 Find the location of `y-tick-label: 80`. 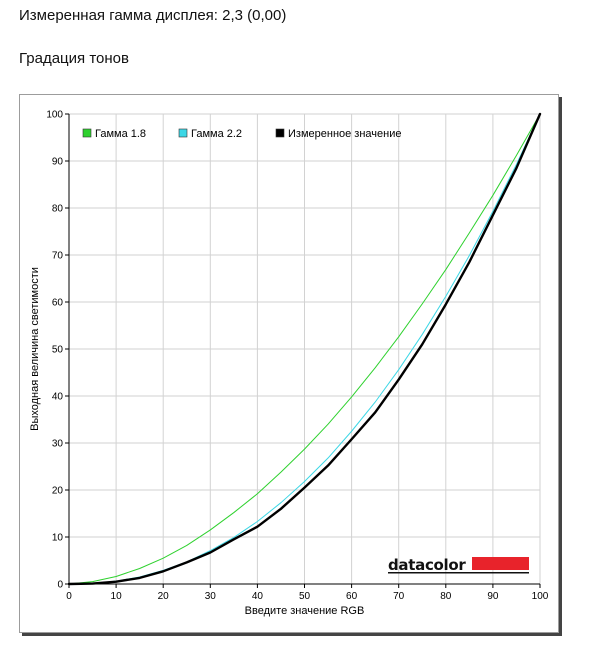

y-tick-label: 80 is located at coordinates (58, 209).